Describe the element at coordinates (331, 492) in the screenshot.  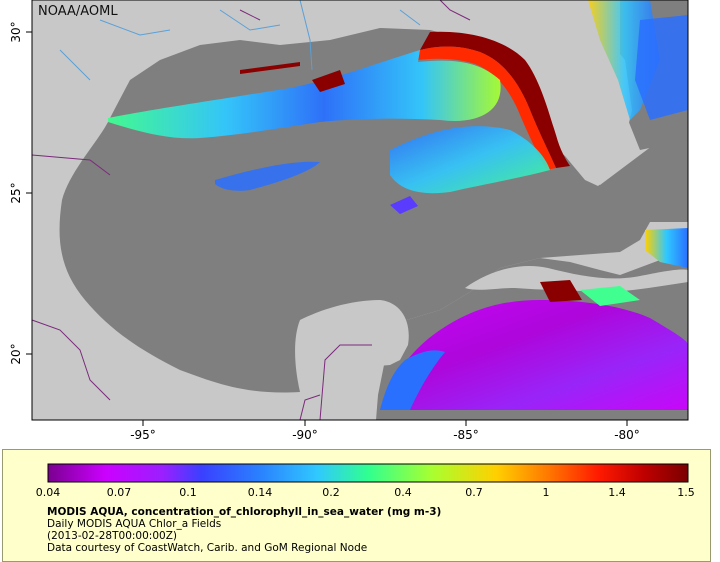
I see `scale-tick-label: 0.2` at that location.